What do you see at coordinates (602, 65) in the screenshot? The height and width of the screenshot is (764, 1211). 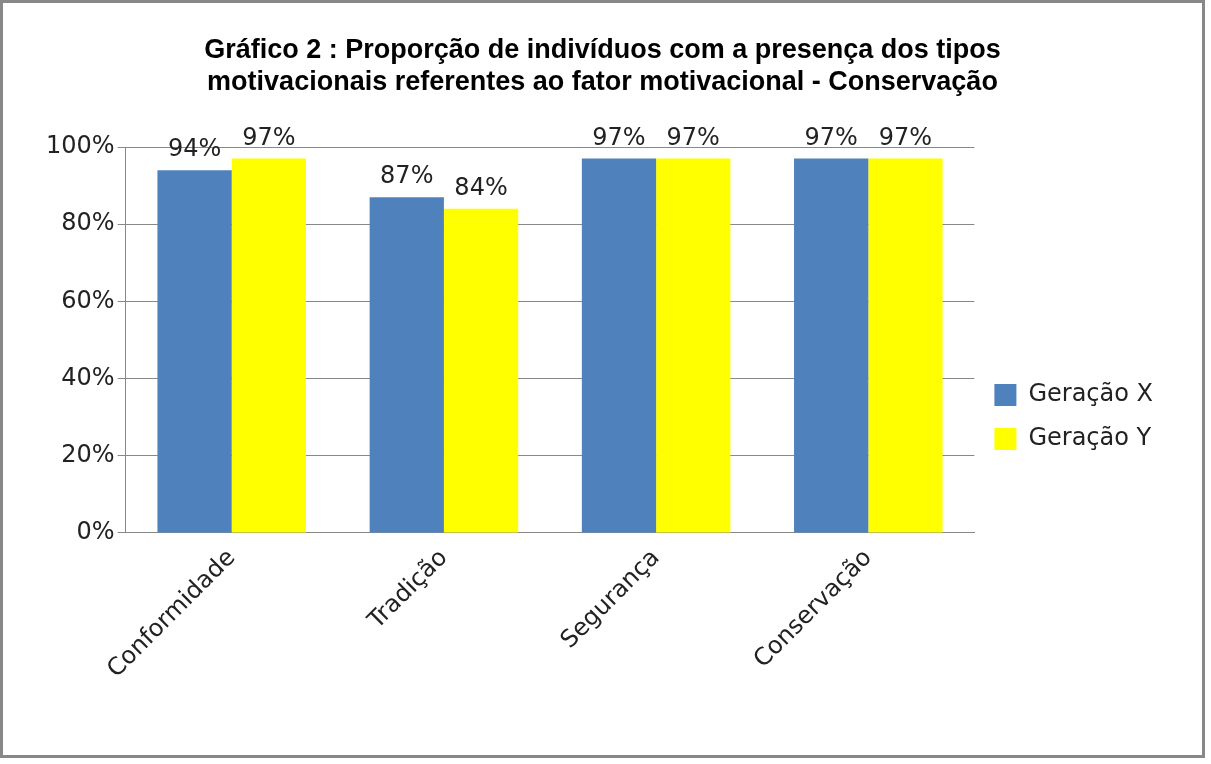 I see `chart-title: Gráfico 2 : Proporção de indivíduos com a presença dos tipos motivacionais referentes ao fator motivacional - Conservação` at bounding box center [602, 65].